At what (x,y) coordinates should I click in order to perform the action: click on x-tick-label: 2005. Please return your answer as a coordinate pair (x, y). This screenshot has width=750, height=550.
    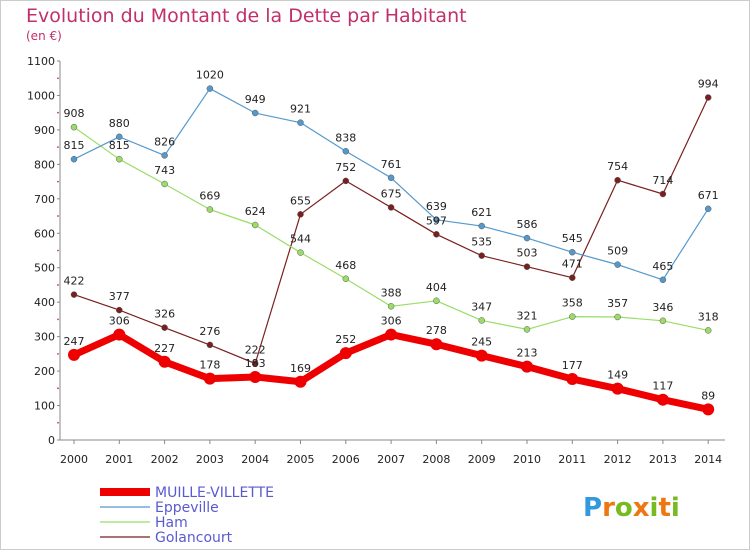
    Looking at the image, I should click on (301, 459).